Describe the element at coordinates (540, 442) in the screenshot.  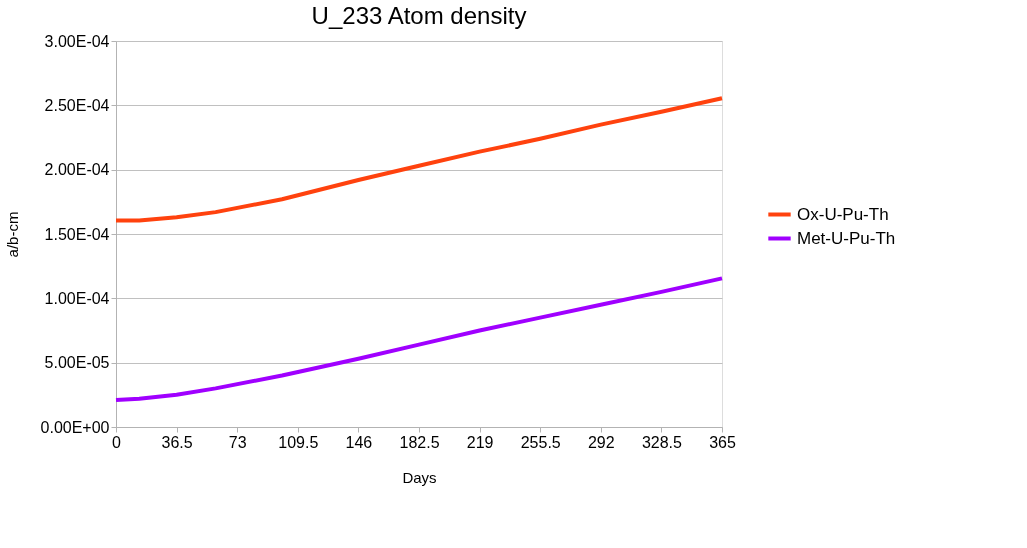
I see `x-tick-label: 255.5` at that location.